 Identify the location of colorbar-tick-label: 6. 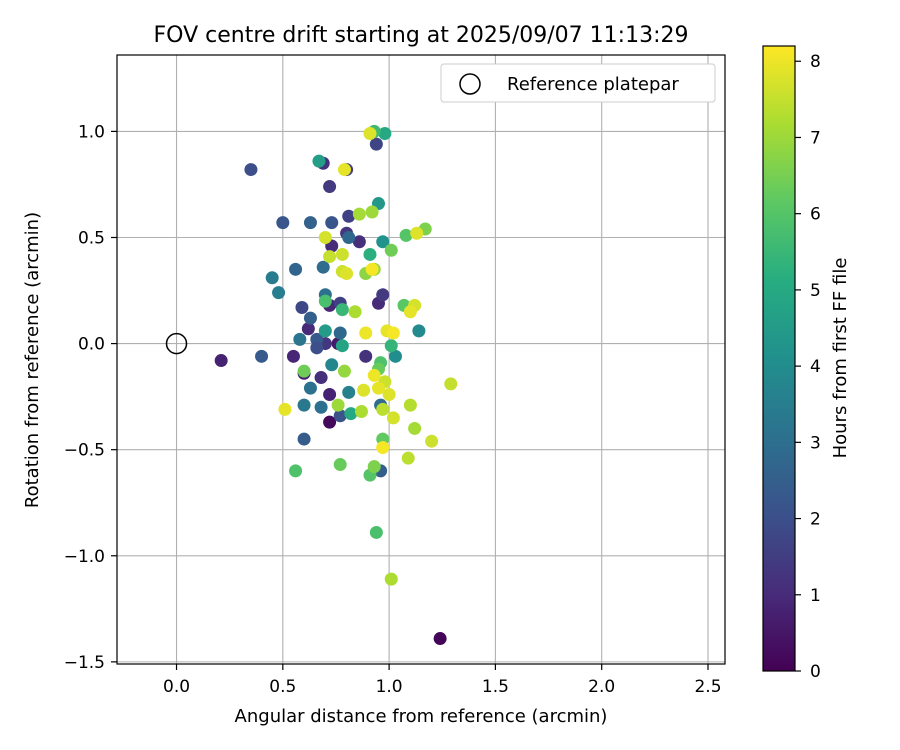
(815, 215).